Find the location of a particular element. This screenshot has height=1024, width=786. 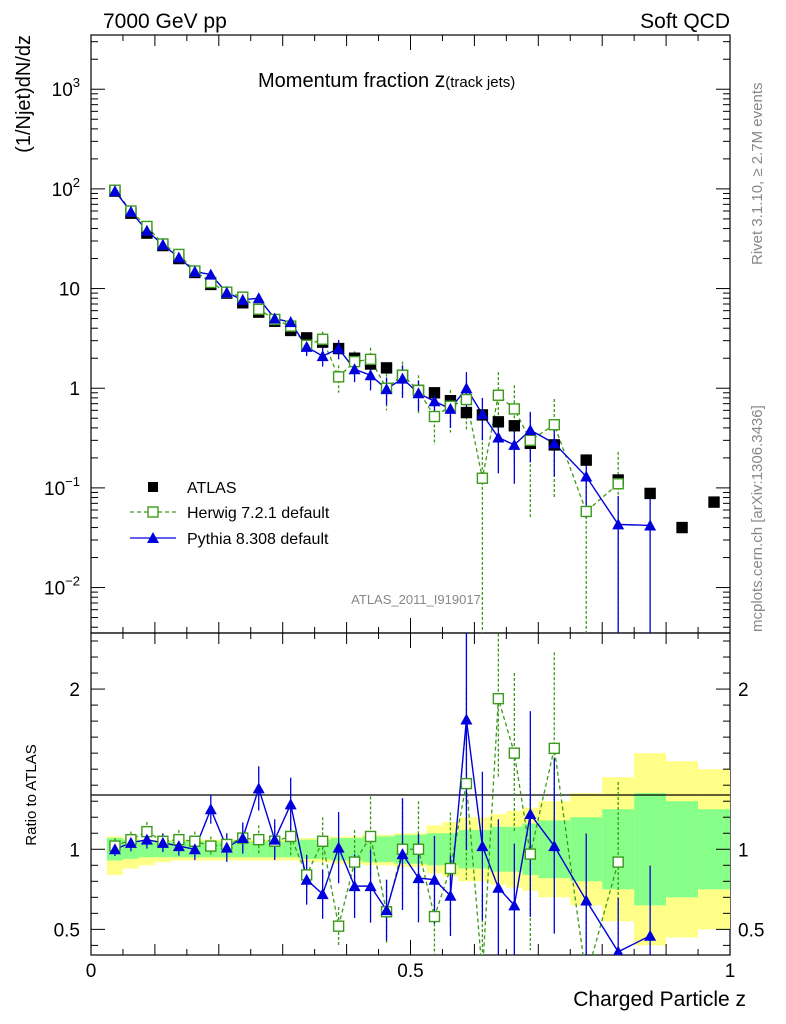

legend-marker-atlas is located at coordinates (153, 487).